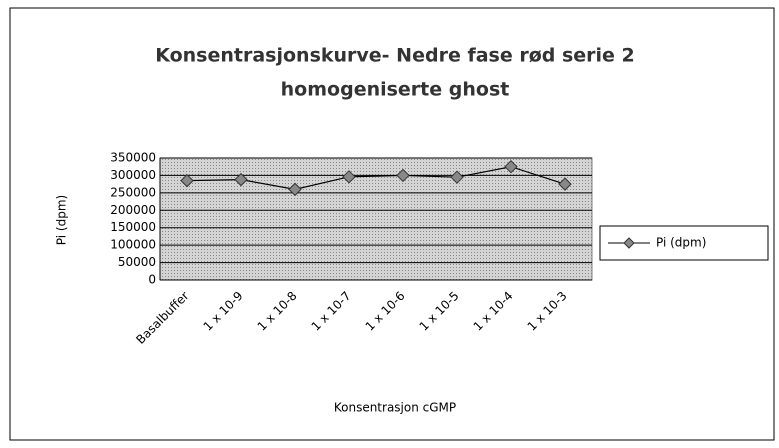  I want to click on legend-marker, so click(629, 243).